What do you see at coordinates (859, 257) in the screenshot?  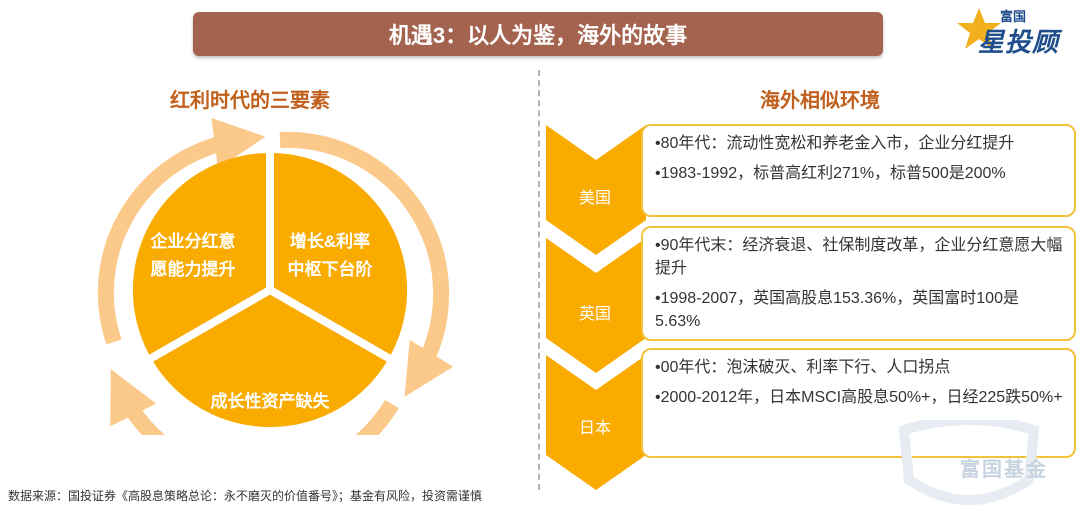 I see `bullet: •90年代末：经济衰退、社保制度改革，企业分红意愿大幅提升` at bounding box center [859, 257].